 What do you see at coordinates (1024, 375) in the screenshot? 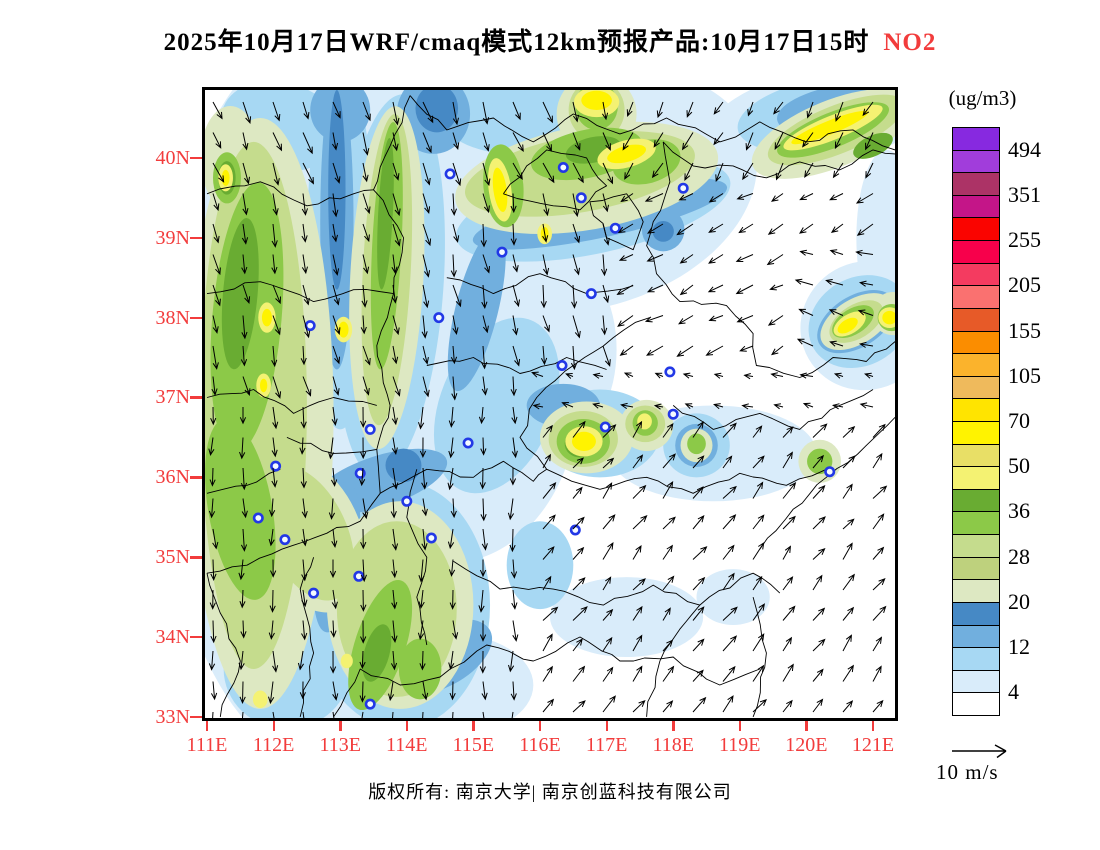
I see `colorbar-tick-label: 105` at bounding box center [1024, 375].